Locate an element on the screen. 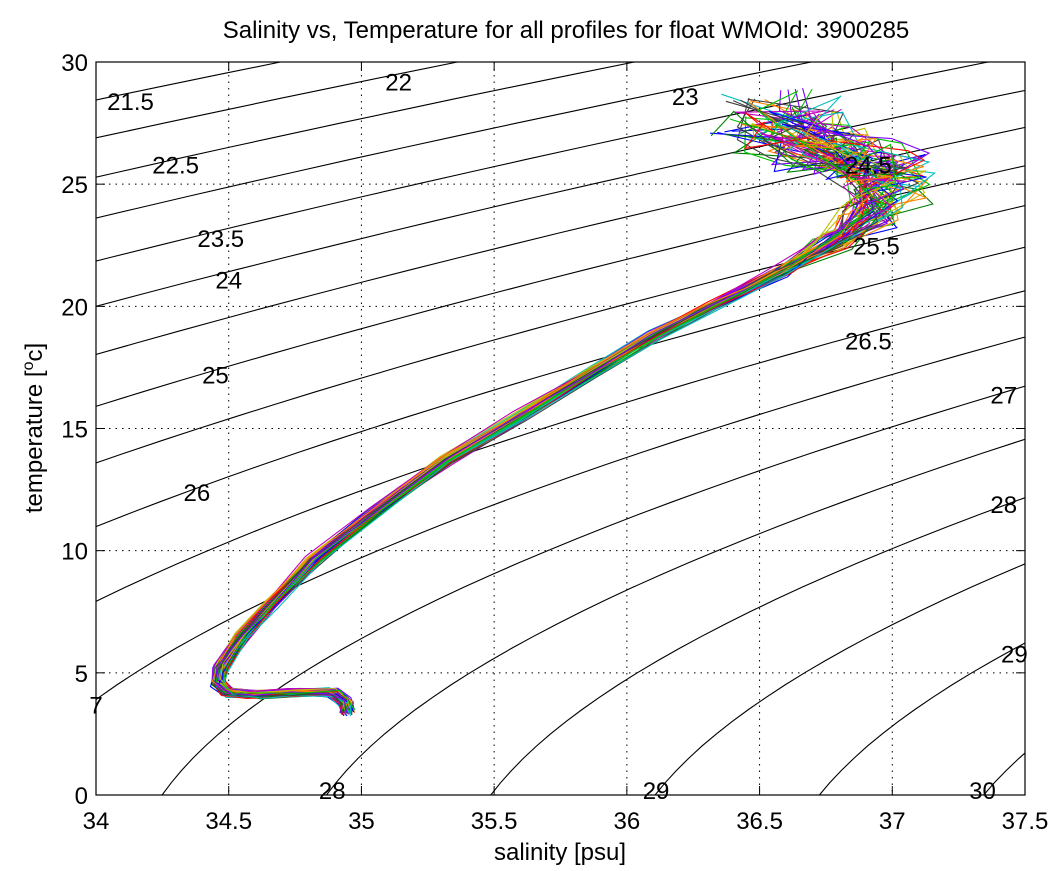 This screenshot has height=871, width=1060. y-tick-label: 0 is located at coordinates (81, 796).